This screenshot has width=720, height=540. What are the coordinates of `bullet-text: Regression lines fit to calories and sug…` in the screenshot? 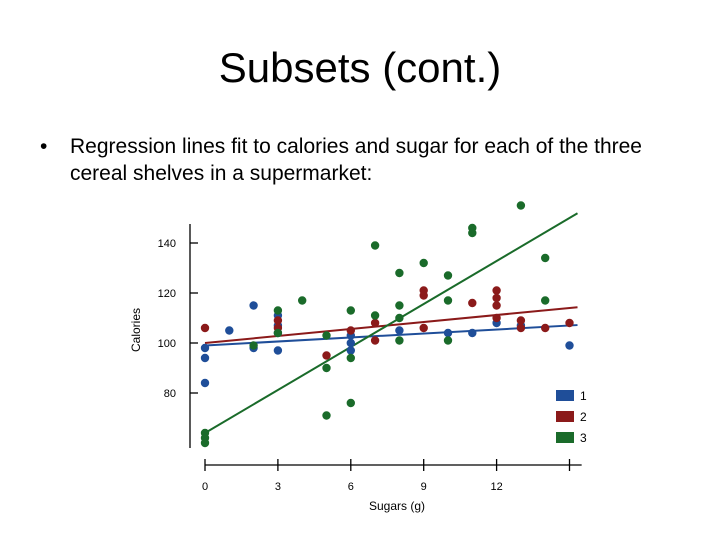 It's located at (356, 160).